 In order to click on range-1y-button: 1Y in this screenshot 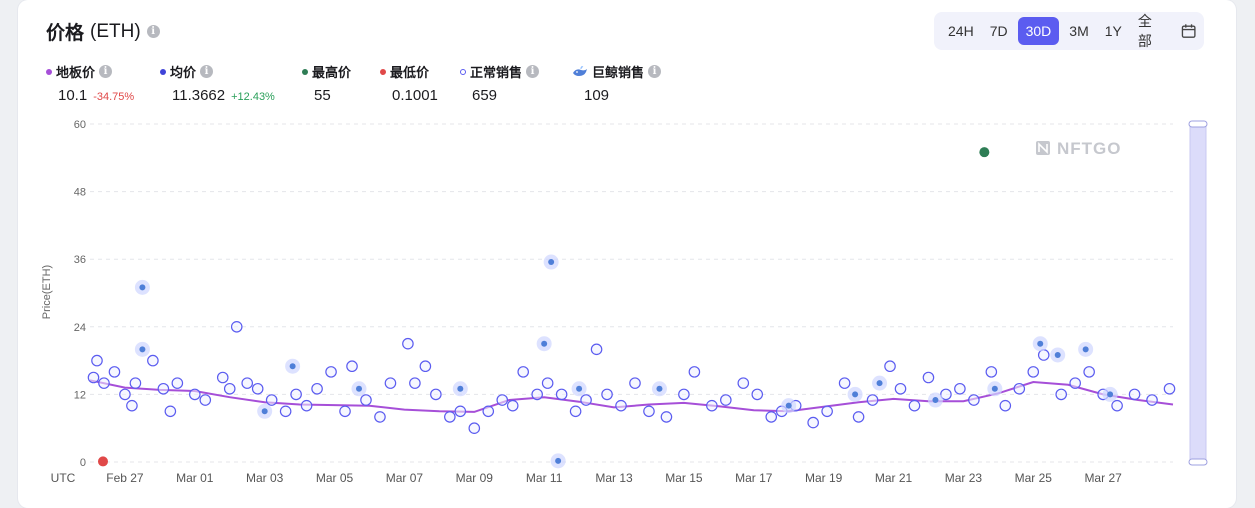, I will do `click(1113, 31)`.